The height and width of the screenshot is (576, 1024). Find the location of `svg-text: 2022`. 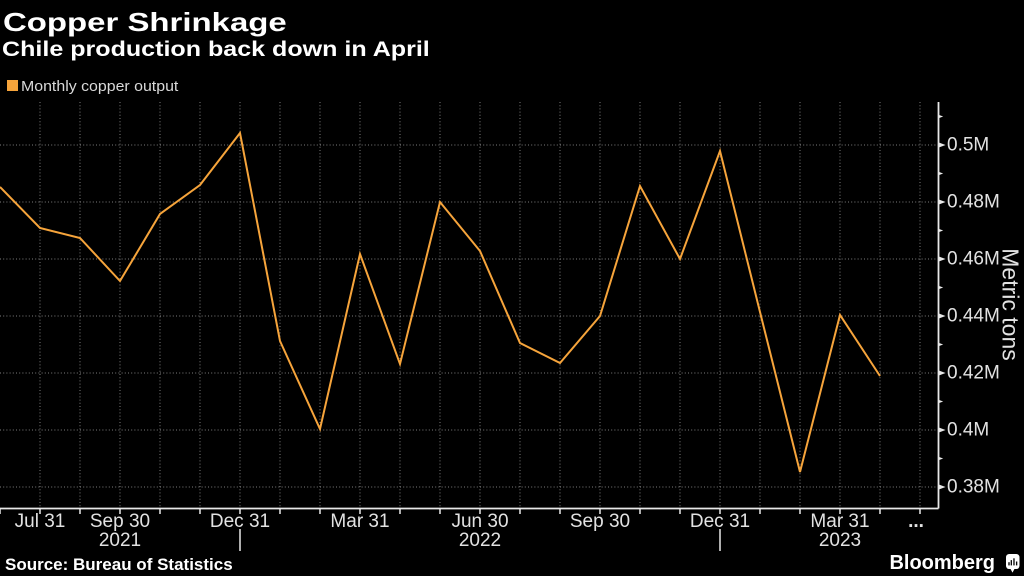

svg-text: 2022 is located at coordinates (480, 540).